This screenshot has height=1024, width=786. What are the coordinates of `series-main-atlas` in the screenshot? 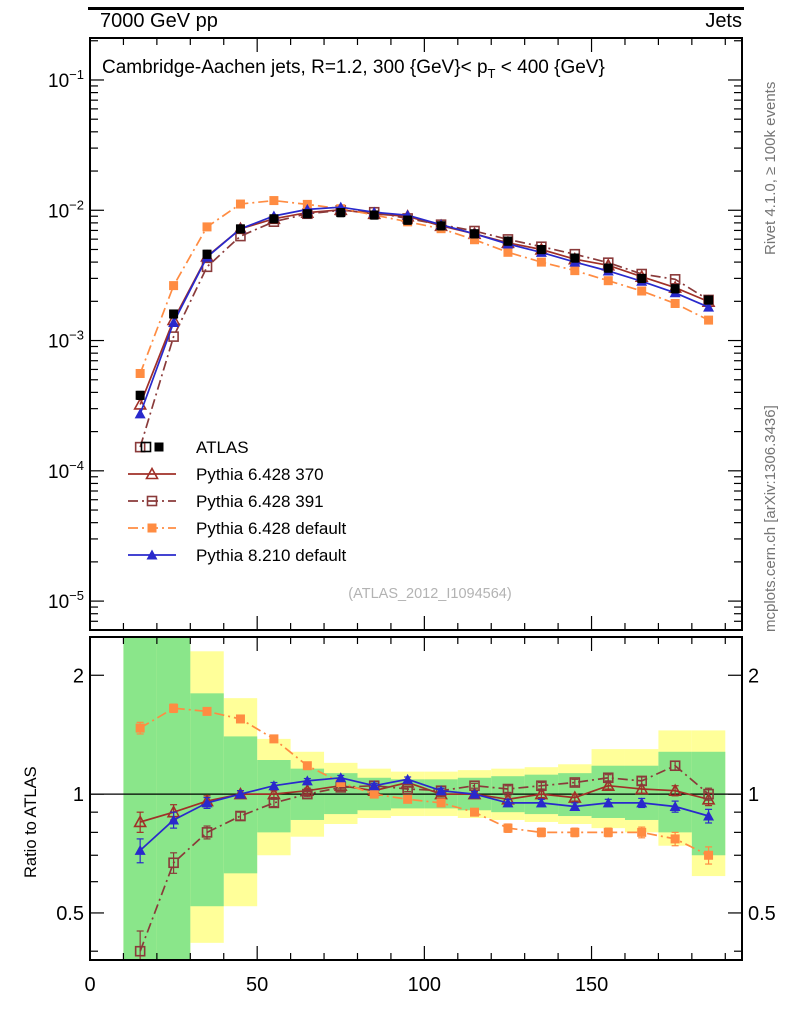 It's located at (424, 304).